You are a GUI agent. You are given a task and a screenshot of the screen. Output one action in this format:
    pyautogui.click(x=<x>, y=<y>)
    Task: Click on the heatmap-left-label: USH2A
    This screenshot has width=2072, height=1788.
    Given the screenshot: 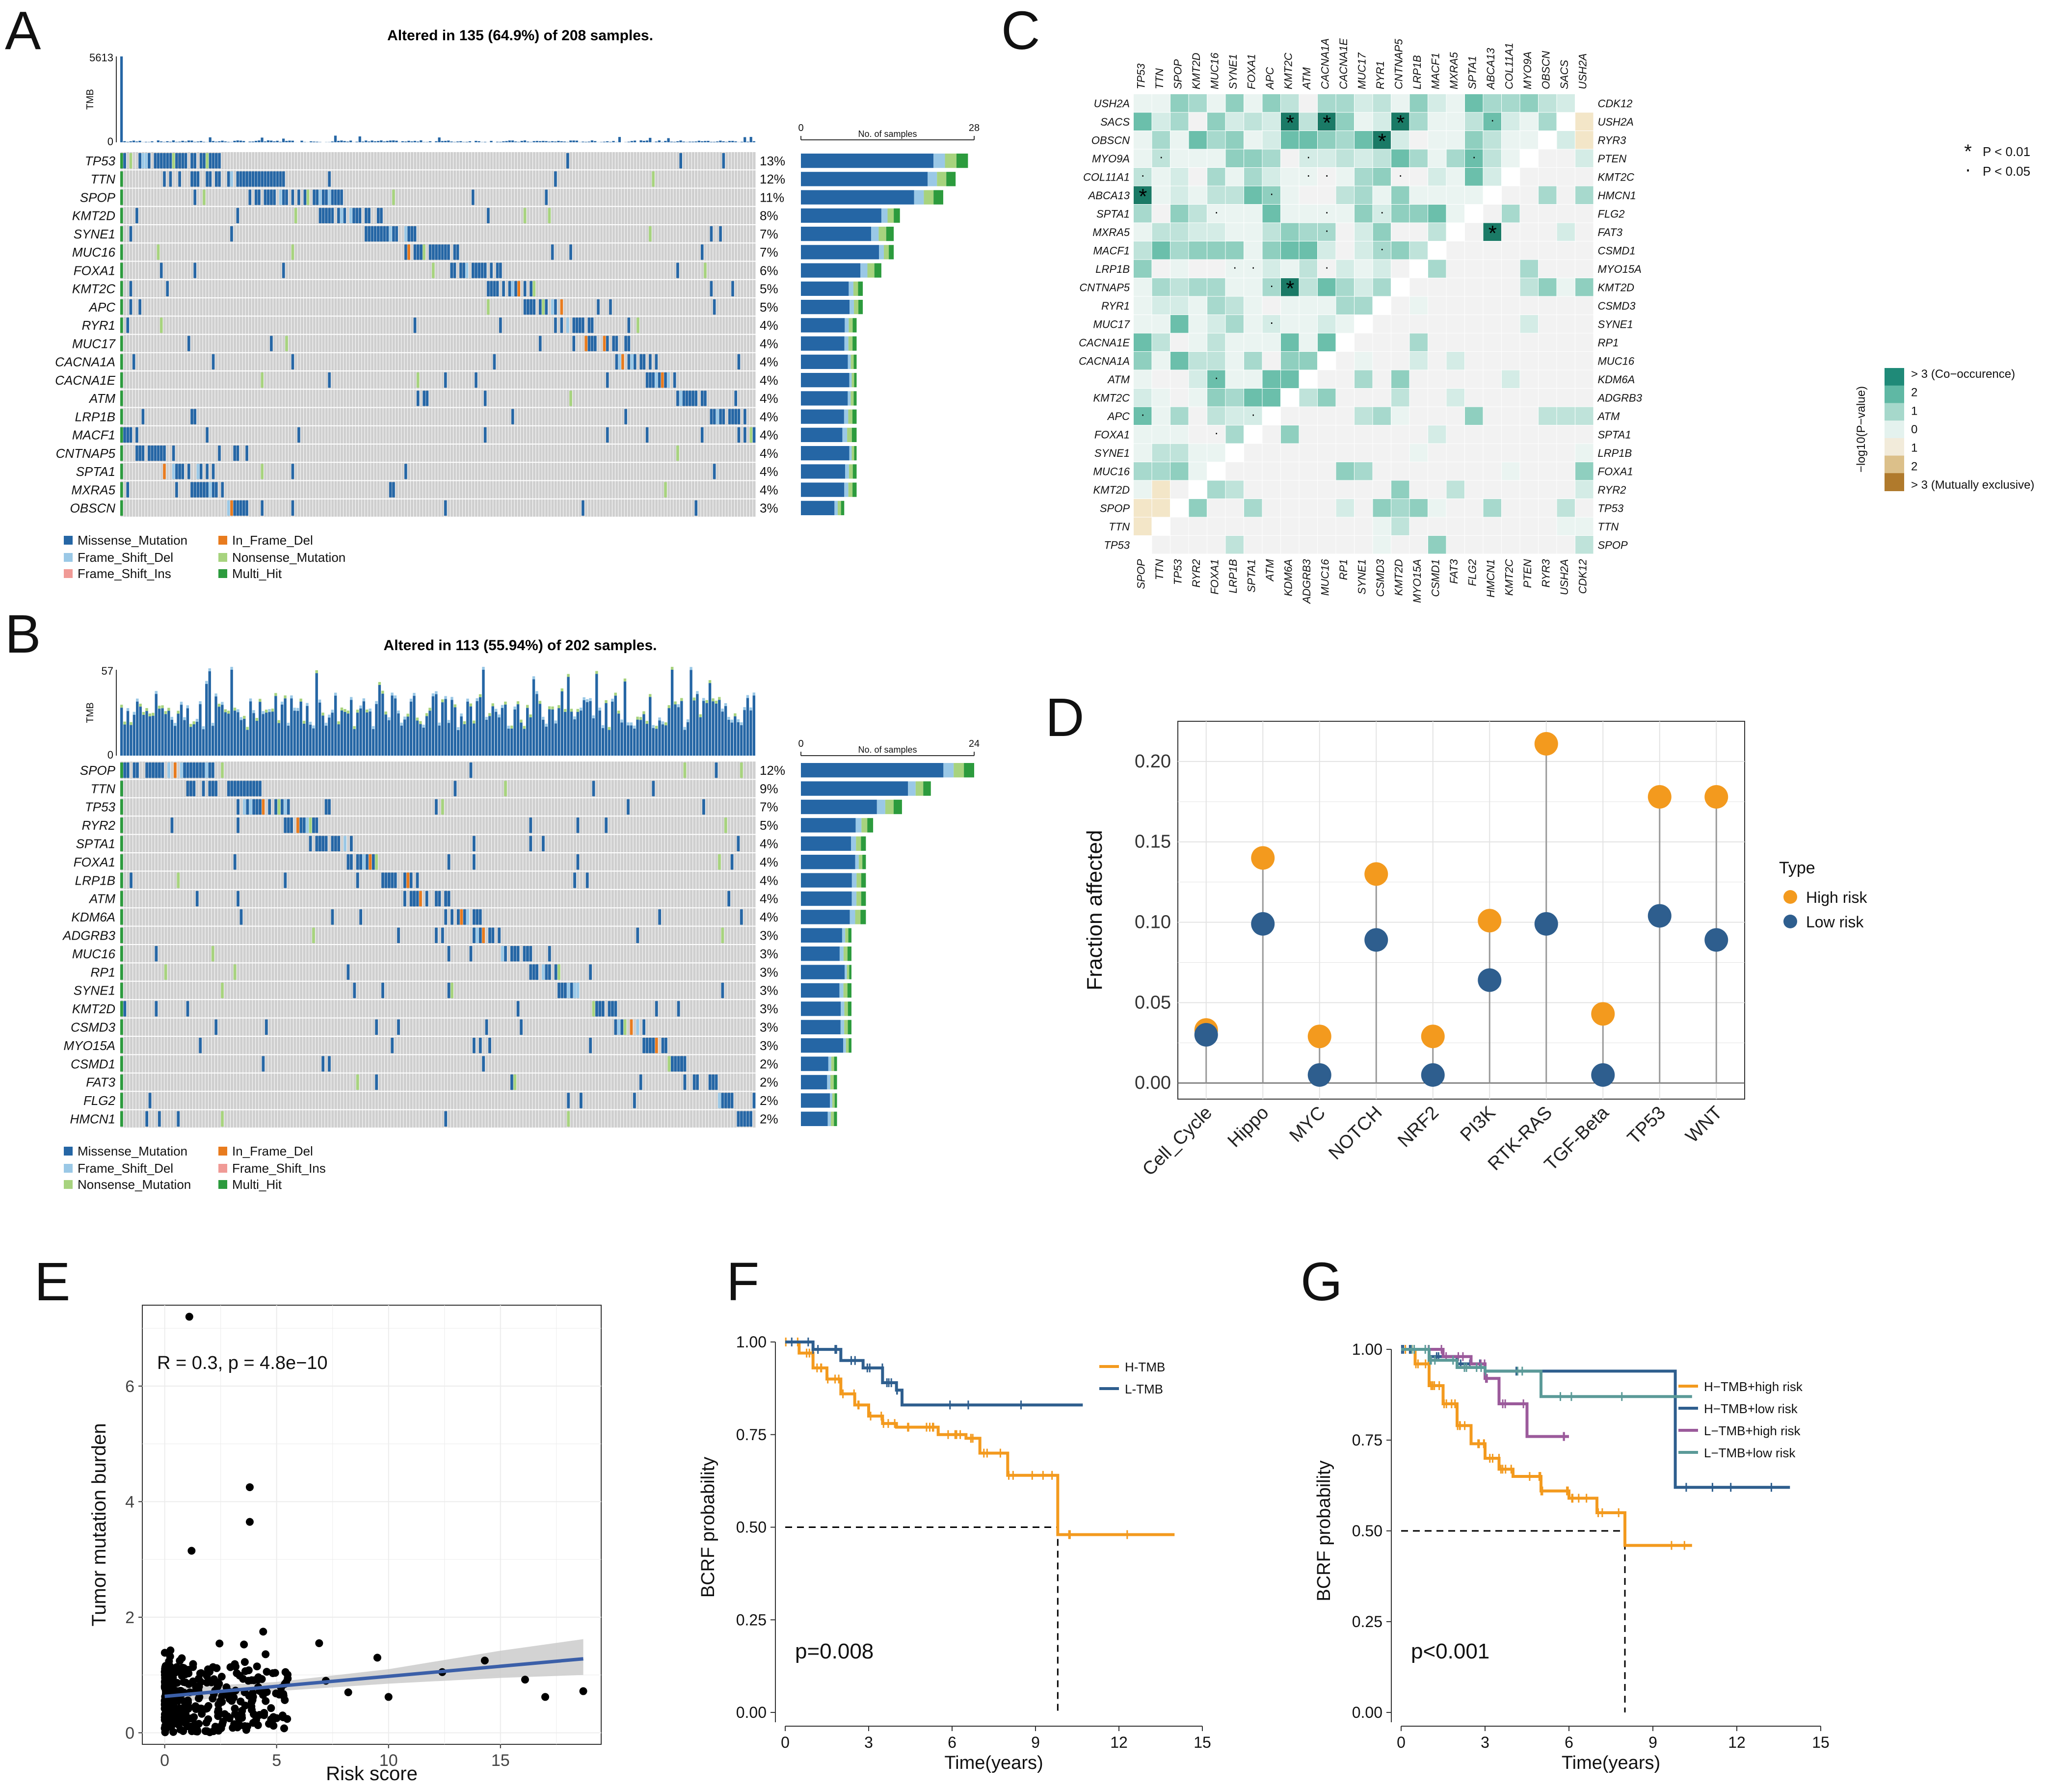 What is the action you would take?
    pyautogui.click(x=1112, y=103)
    